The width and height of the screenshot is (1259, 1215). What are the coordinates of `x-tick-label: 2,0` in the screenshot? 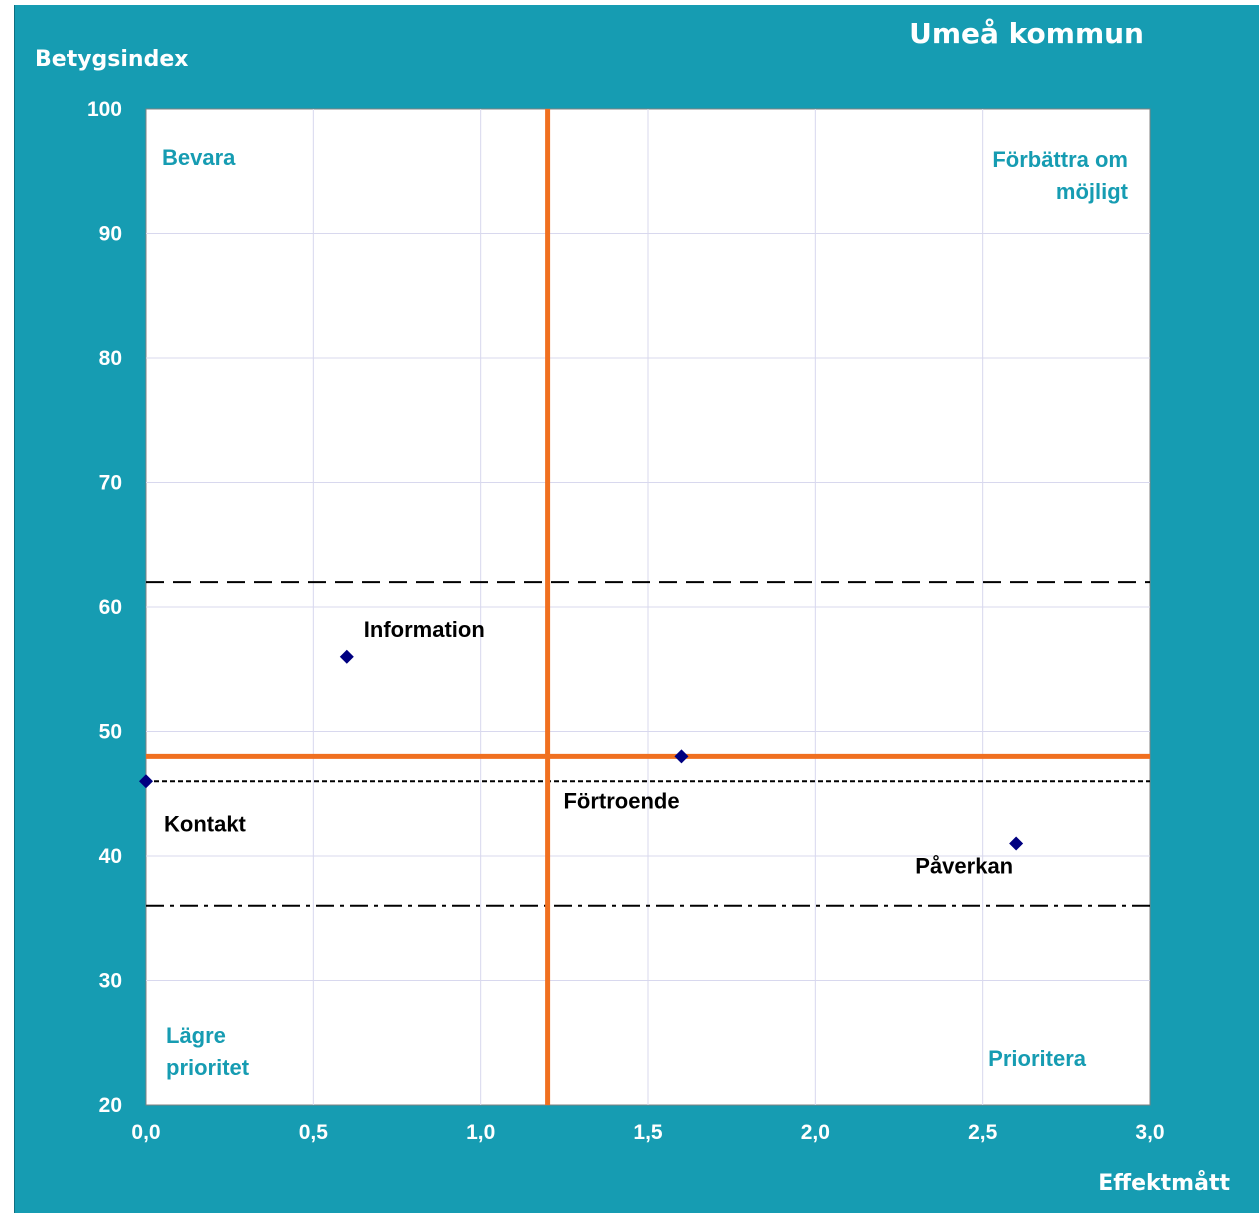 It's located at (815, 1132).